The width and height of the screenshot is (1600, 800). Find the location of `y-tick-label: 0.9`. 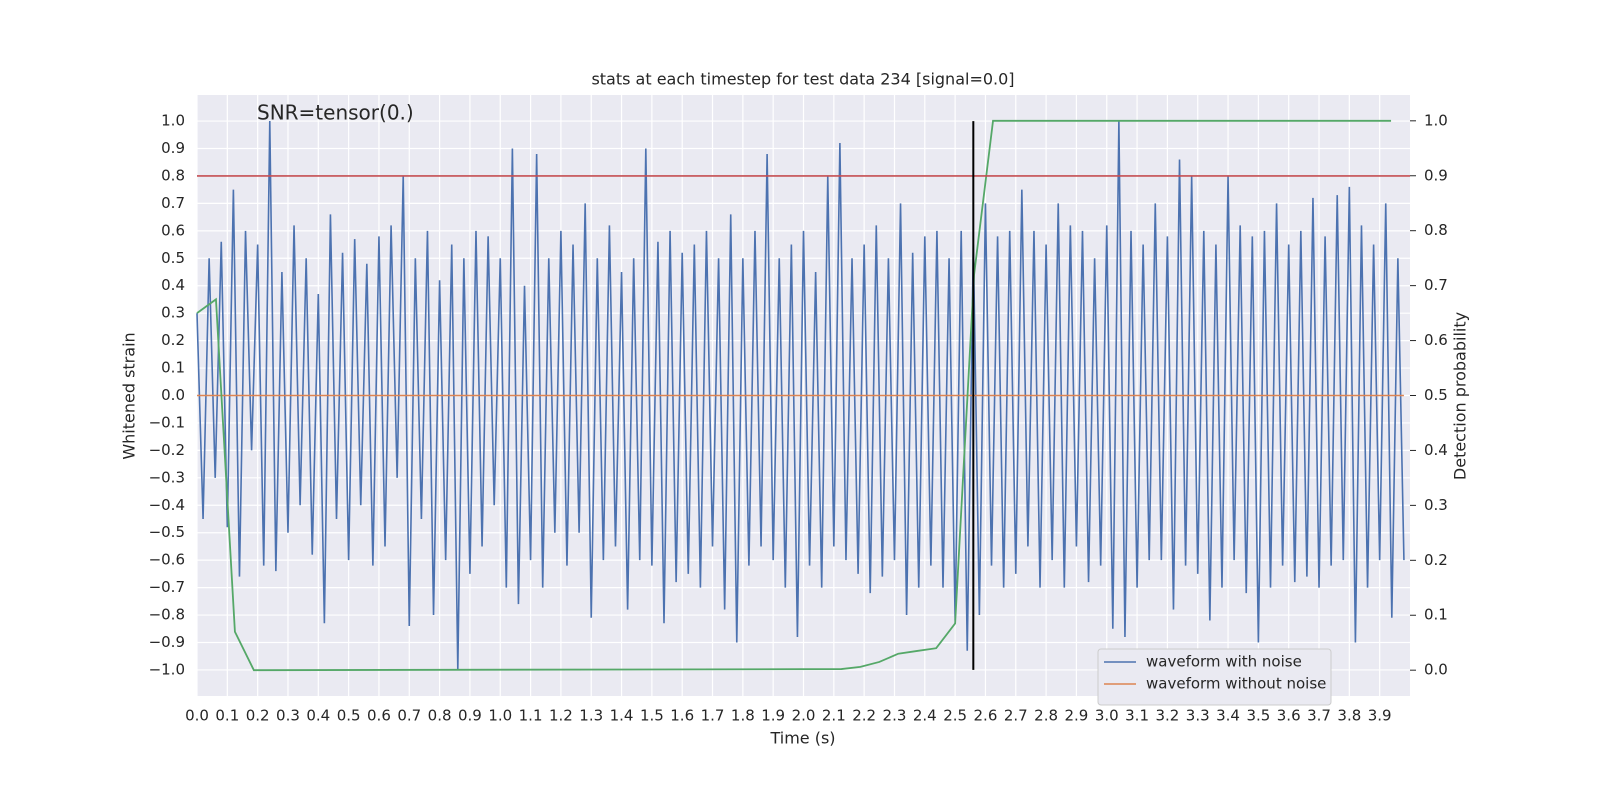

y-tick-label: 0.9 is located at coordinates (173, 148).